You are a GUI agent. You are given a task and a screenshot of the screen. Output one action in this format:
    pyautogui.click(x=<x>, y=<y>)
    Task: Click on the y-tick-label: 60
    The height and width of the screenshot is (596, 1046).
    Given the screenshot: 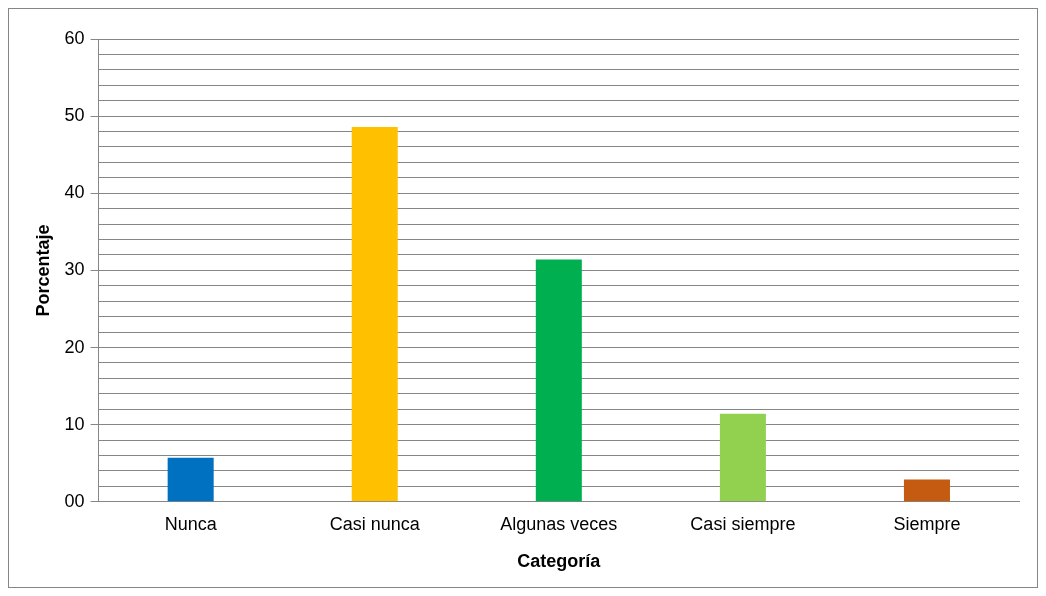 What is the action you would take?
    pyautogui.click(x=74, y=37)
    